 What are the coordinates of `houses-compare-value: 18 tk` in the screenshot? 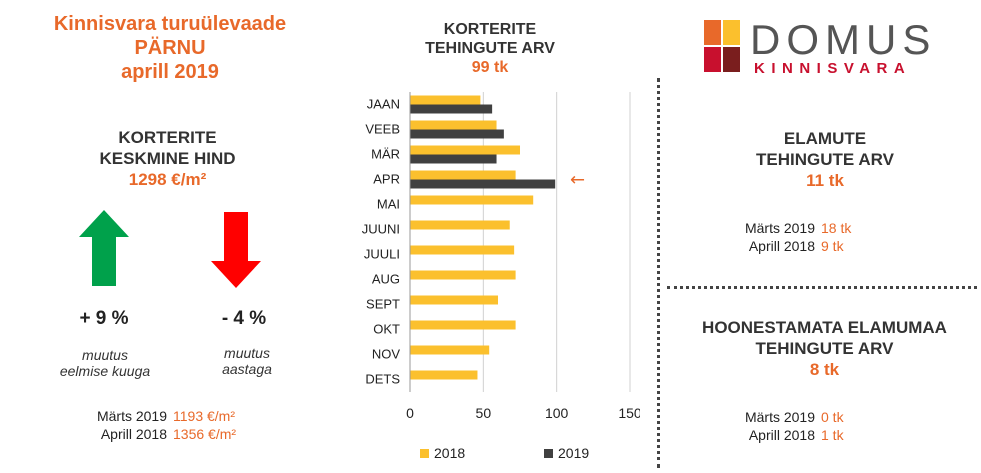 It's located at (836, 228).